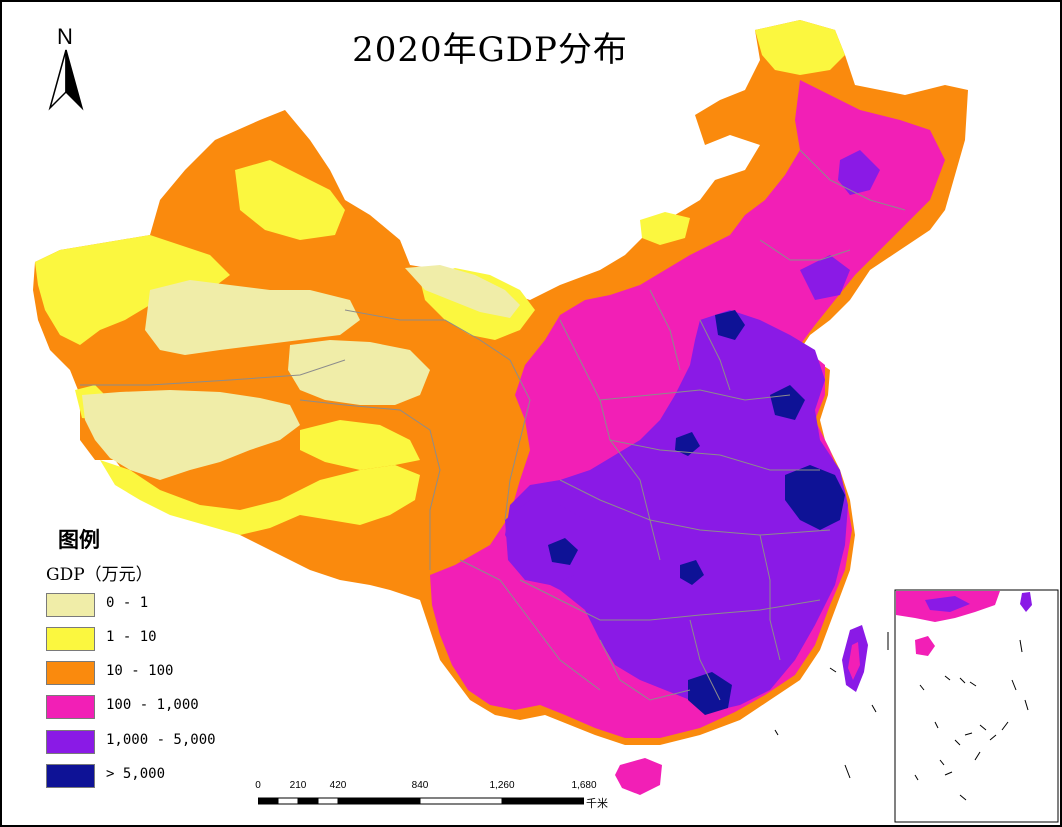 The height and width of the screenshot is (827, 1062). I want to click on map-title: 2020年GDP分布, so click(490, 50).